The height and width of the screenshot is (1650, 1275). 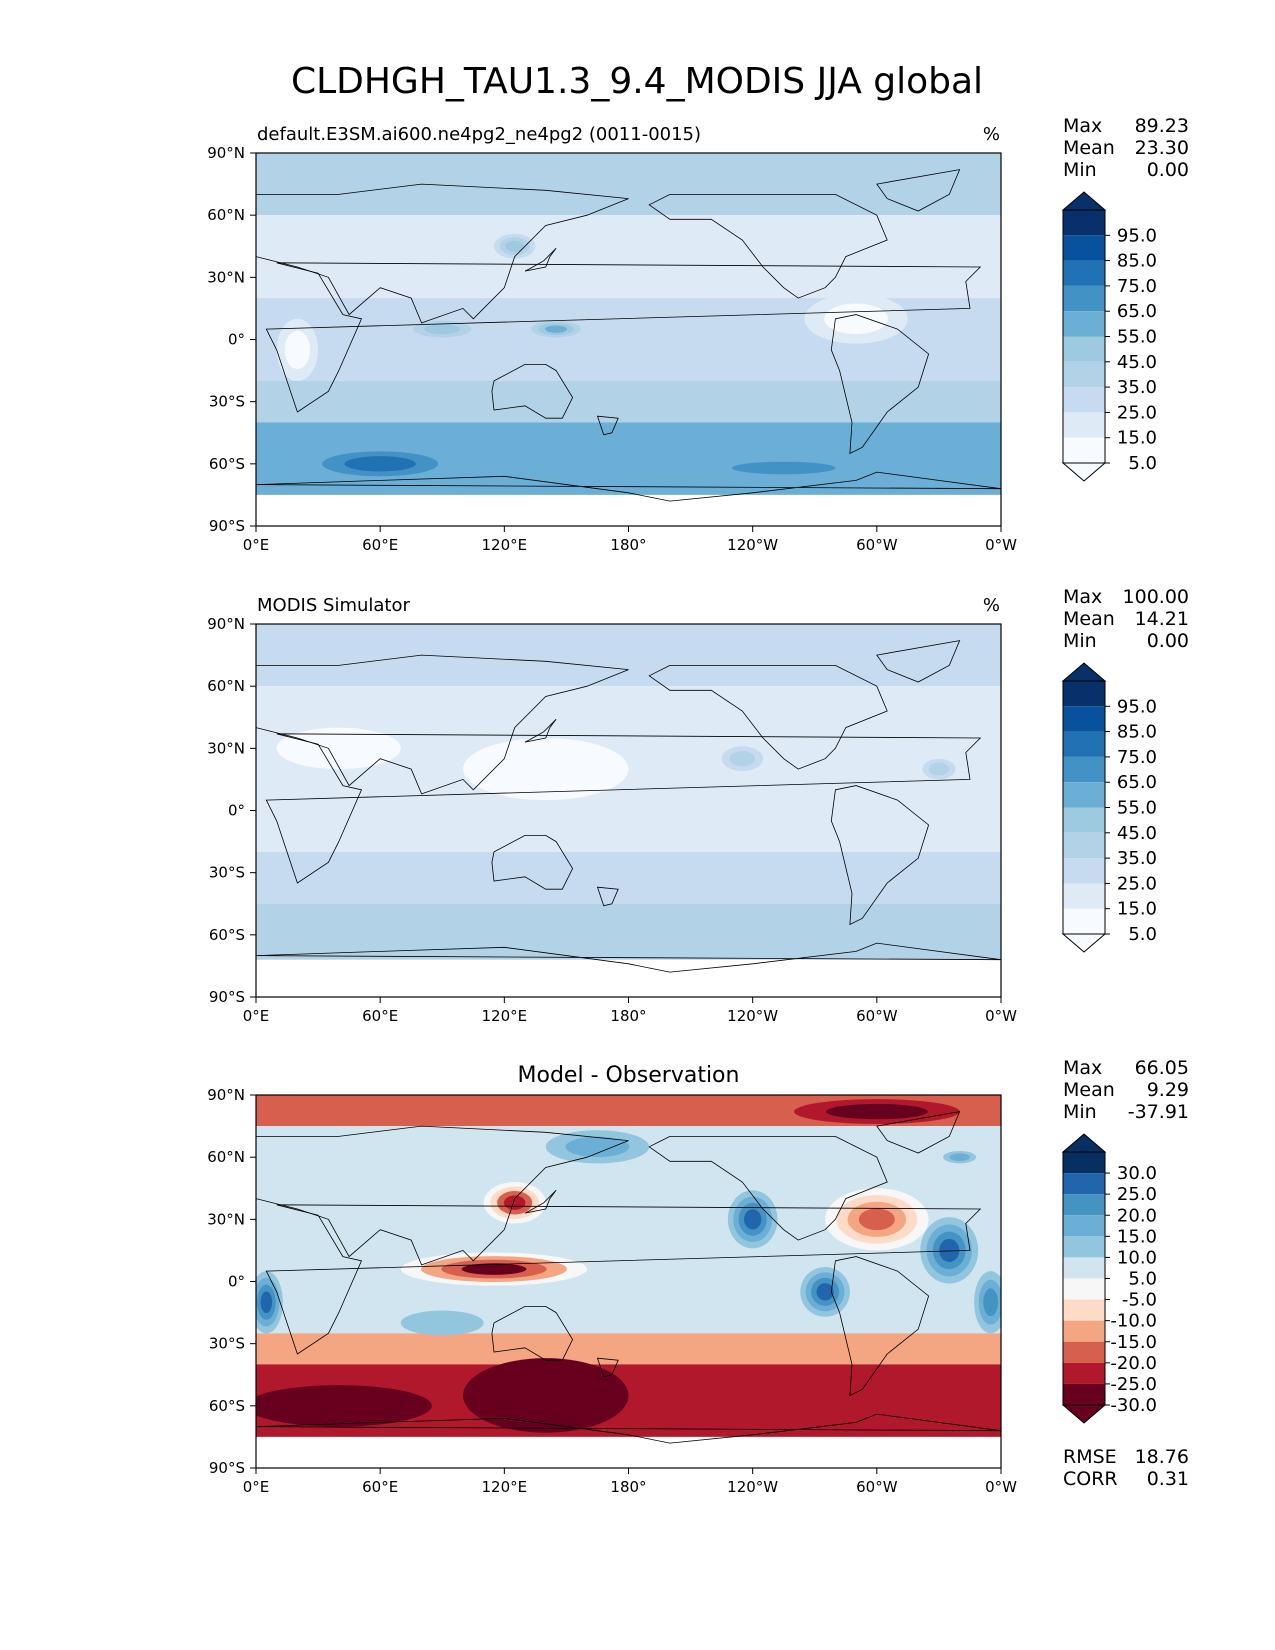 What do you see at coordinates (1133, 1384) in the screenshot?
I see `colorbar-tick-label: -25.0` at bounding box center [1133, 1384].